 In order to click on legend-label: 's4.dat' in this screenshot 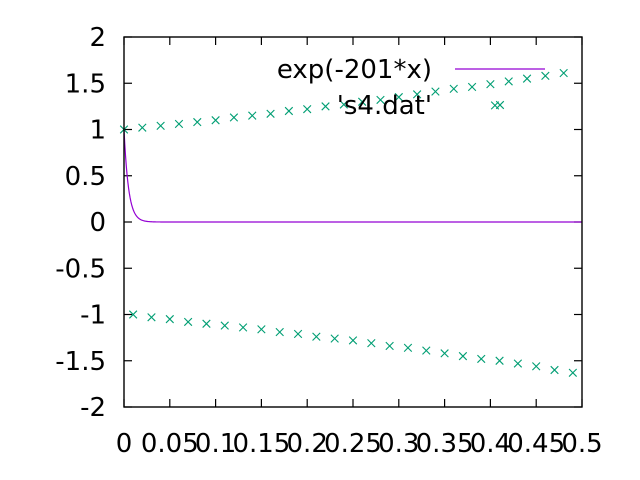, I will do `click(384, 106)`.